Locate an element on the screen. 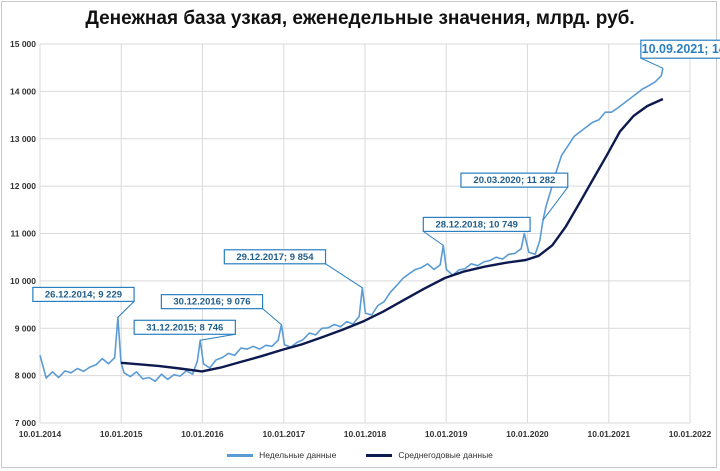 The height and width of the screenshot is (471, 720). annotation-2016-12-30: 30.12.2016; 9 076 is located at coordinates (221, 310).